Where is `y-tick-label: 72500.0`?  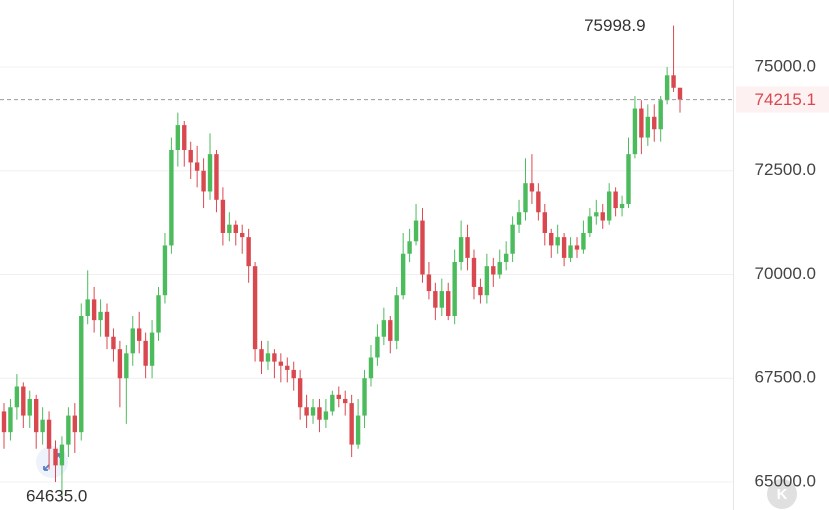 y-tick-label: 72500.0 is located at coordinates (785, 169).